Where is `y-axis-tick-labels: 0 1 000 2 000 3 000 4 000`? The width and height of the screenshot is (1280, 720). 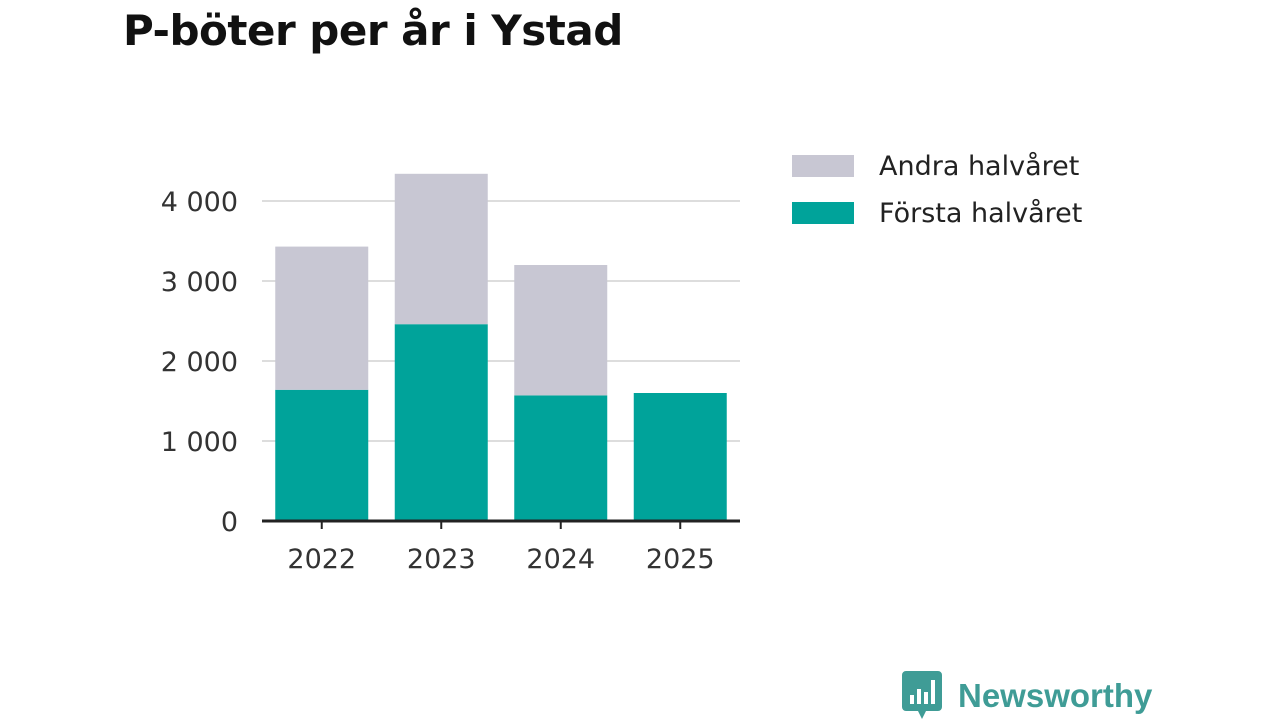 y-axis-tick-labels: 0 1 000 2 000 3 000 4 000 is located at coordinates (199, 362).